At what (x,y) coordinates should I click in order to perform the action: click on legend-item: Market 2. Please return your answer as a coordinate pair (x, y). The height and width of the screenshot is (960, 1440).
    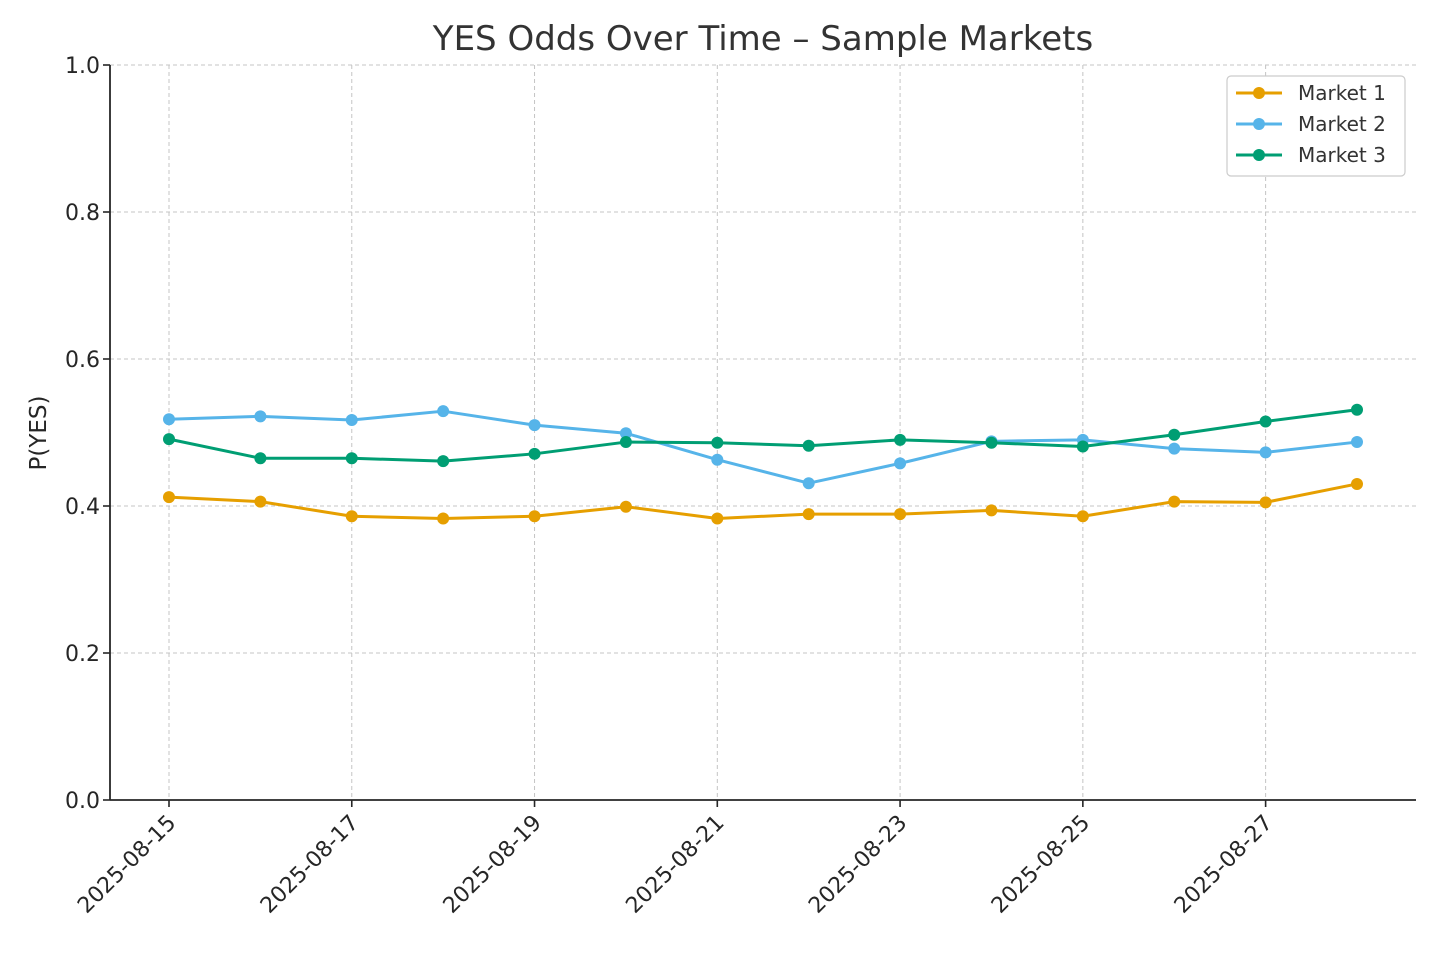
    Looking at the image, I should click on (1311, 124).